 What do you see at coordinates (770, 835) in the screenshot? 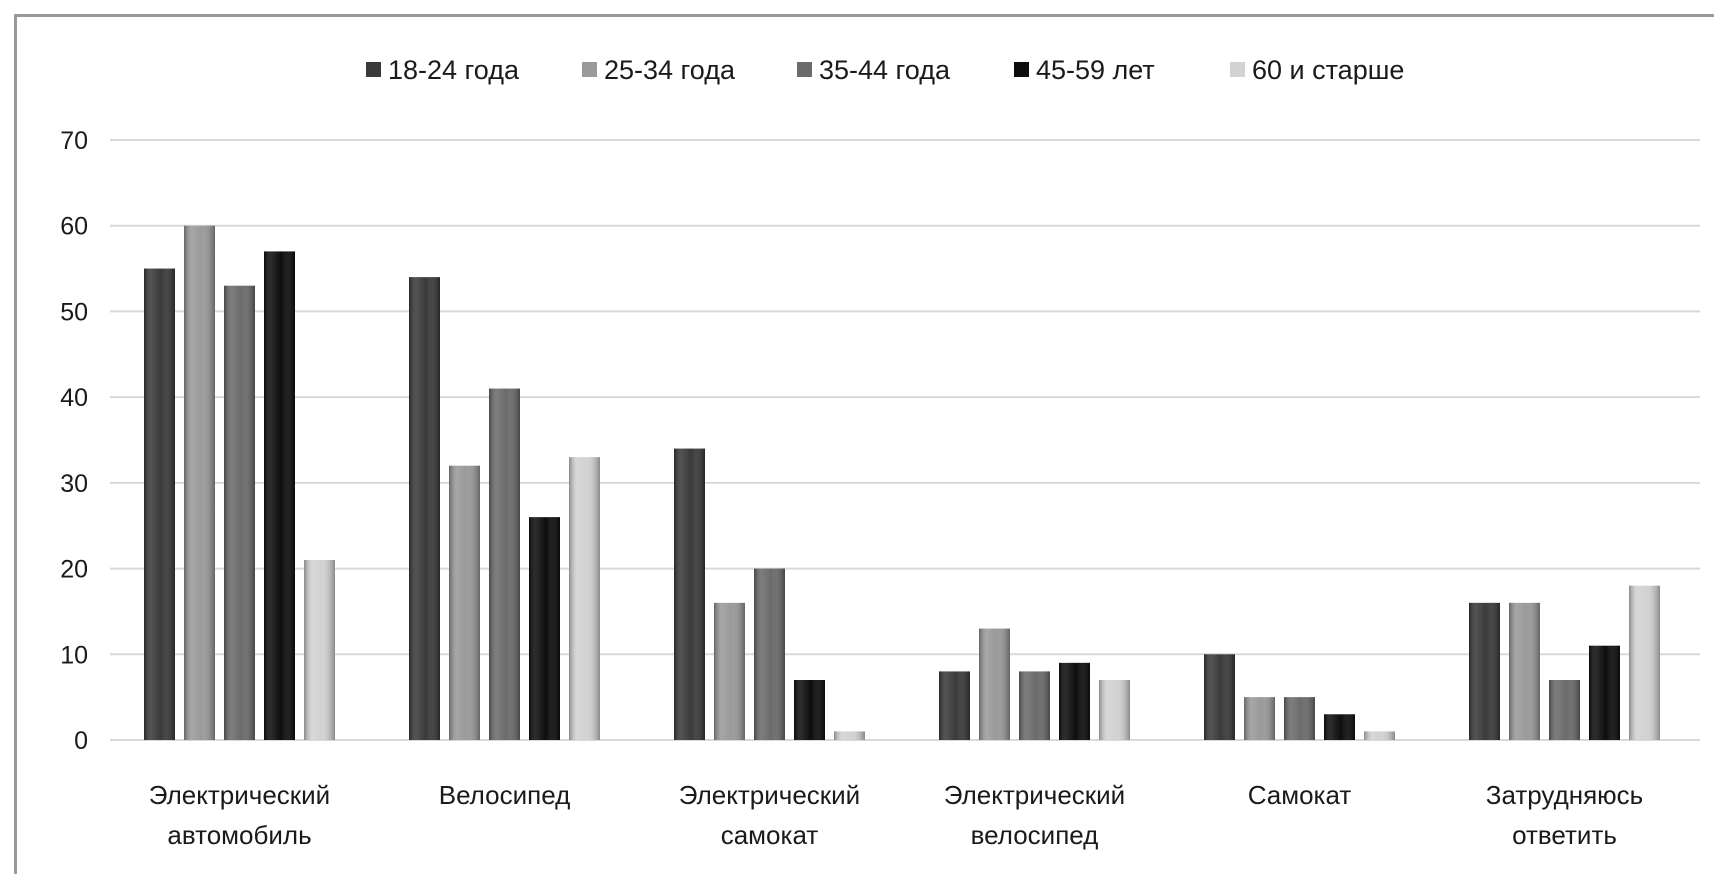
I see `x-category-label: самокат` at bounding box center [770, 835].